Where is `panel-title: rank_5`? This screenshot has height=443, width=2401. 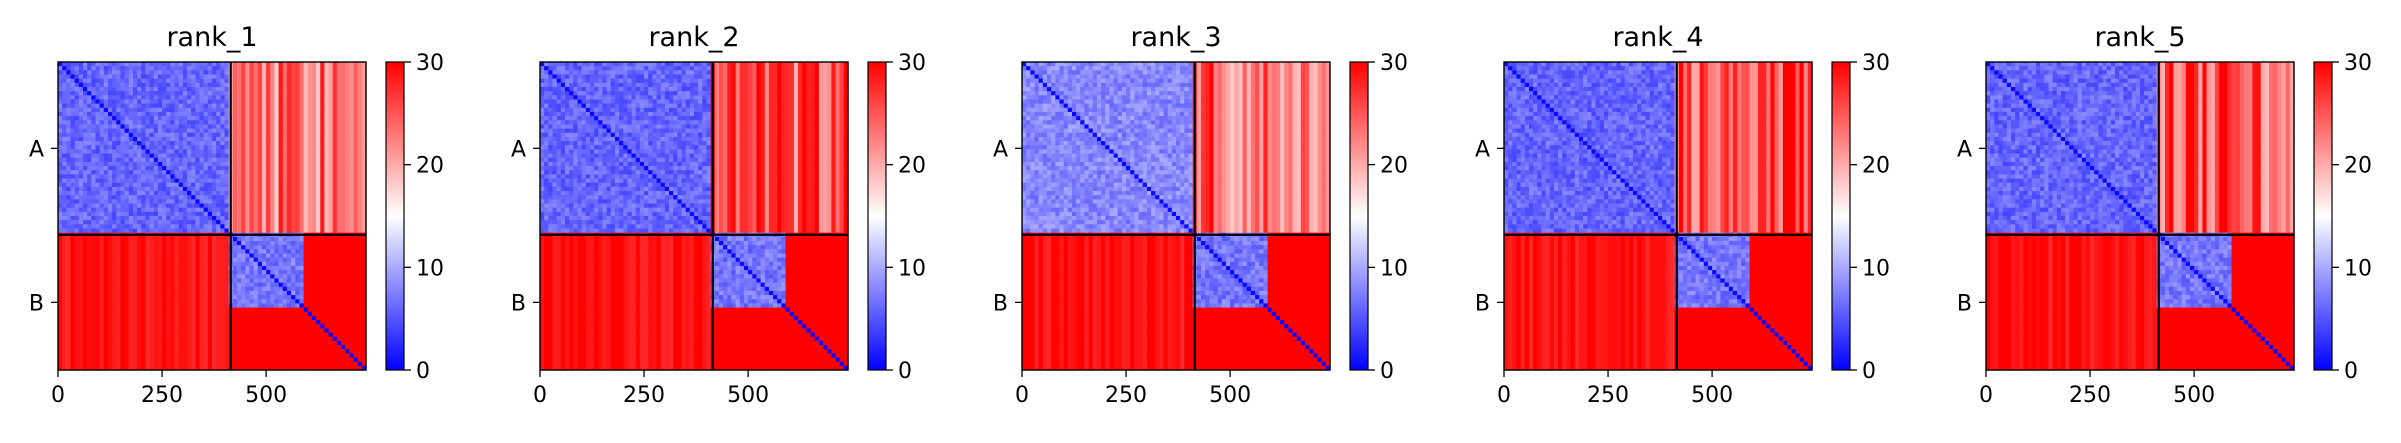
panel-title: rank_5 is located at coordinates (2139, 37).